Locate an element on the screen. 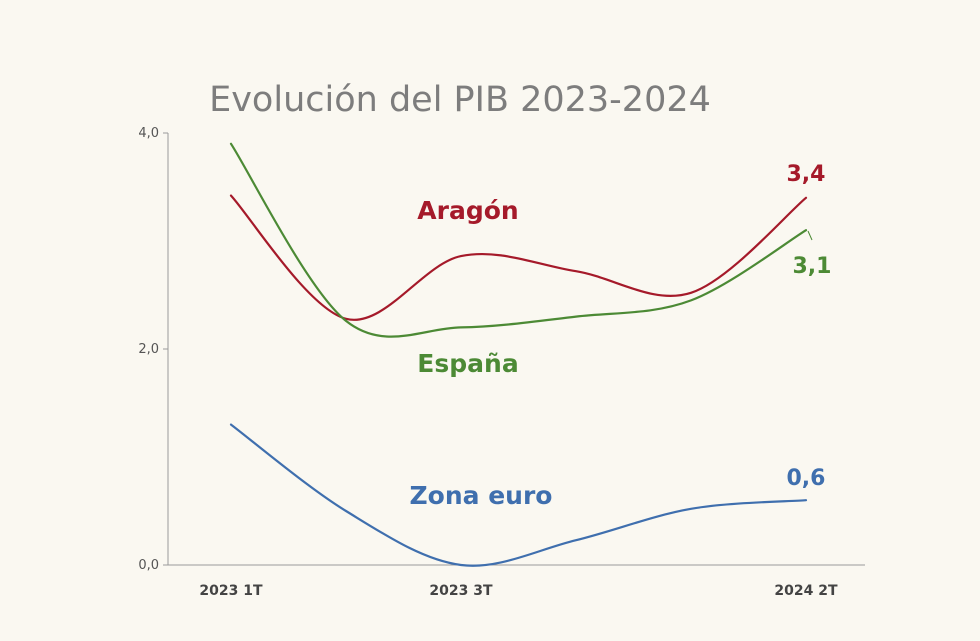  x-tick-label: 2023 1T is located at coordinates (231, 591).